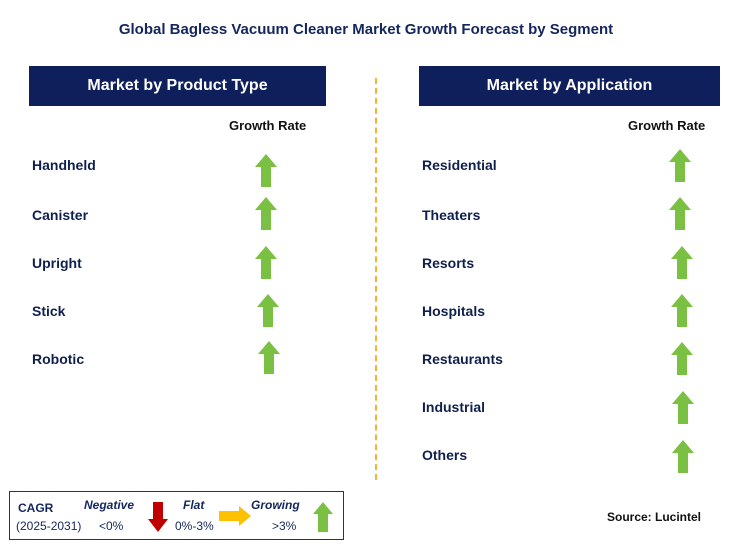 The width and height of the screenshot is (732, 553). I want to click on application-item-hospitals: Hospitals, so click(454, 311).